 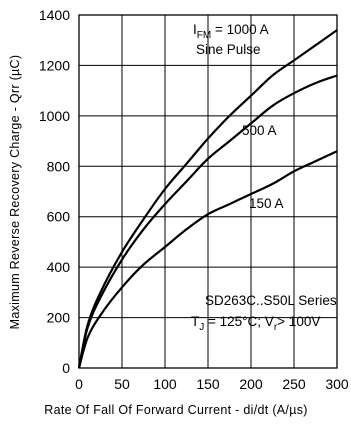 What do you see at coordinates (79, 384) in the screenshot?
I see `x-tick-label: 0` at bounding box center [79, 384].